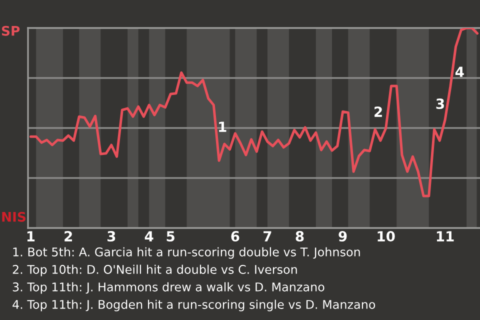 This screenshot has width=480, height=320. What do you see at coordinates (445, 236) in the screenshot?
I see `x-tick-label: 11` at bounding box center [445, 236].